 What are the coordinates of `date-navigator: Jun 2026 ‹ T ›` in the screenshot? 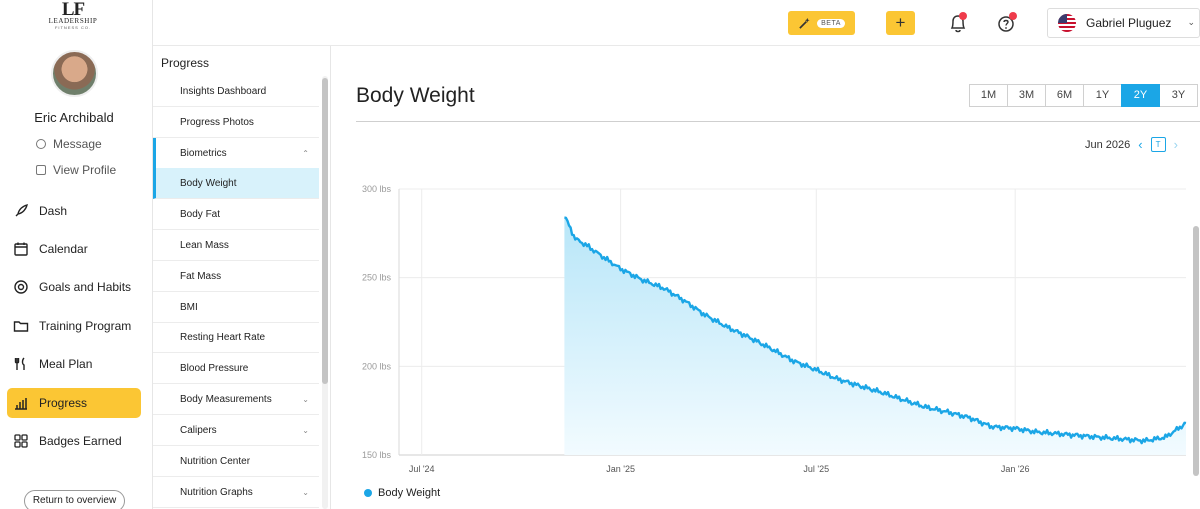 It's located at (1131, 144).